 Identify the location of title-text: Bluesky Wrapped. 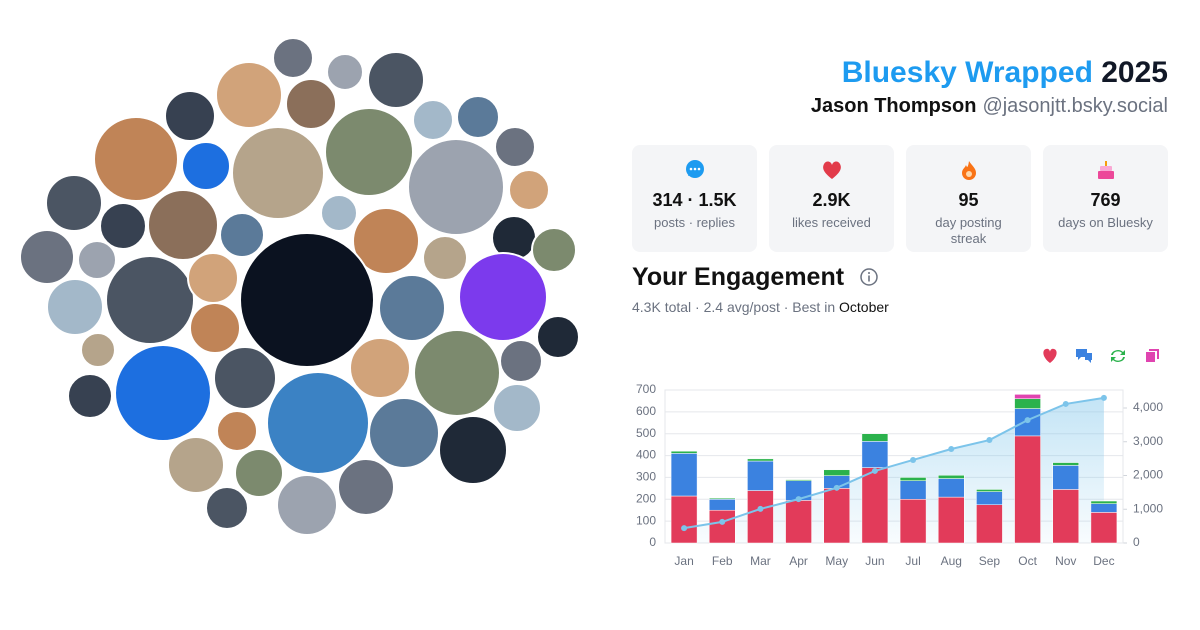
(967, 72).